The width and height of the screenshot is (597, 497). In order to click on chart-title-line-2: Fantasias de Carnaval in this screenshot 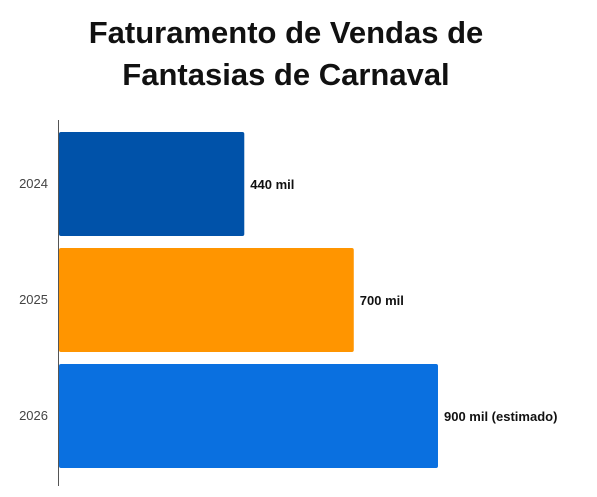, I will do `click(286, 74)`.